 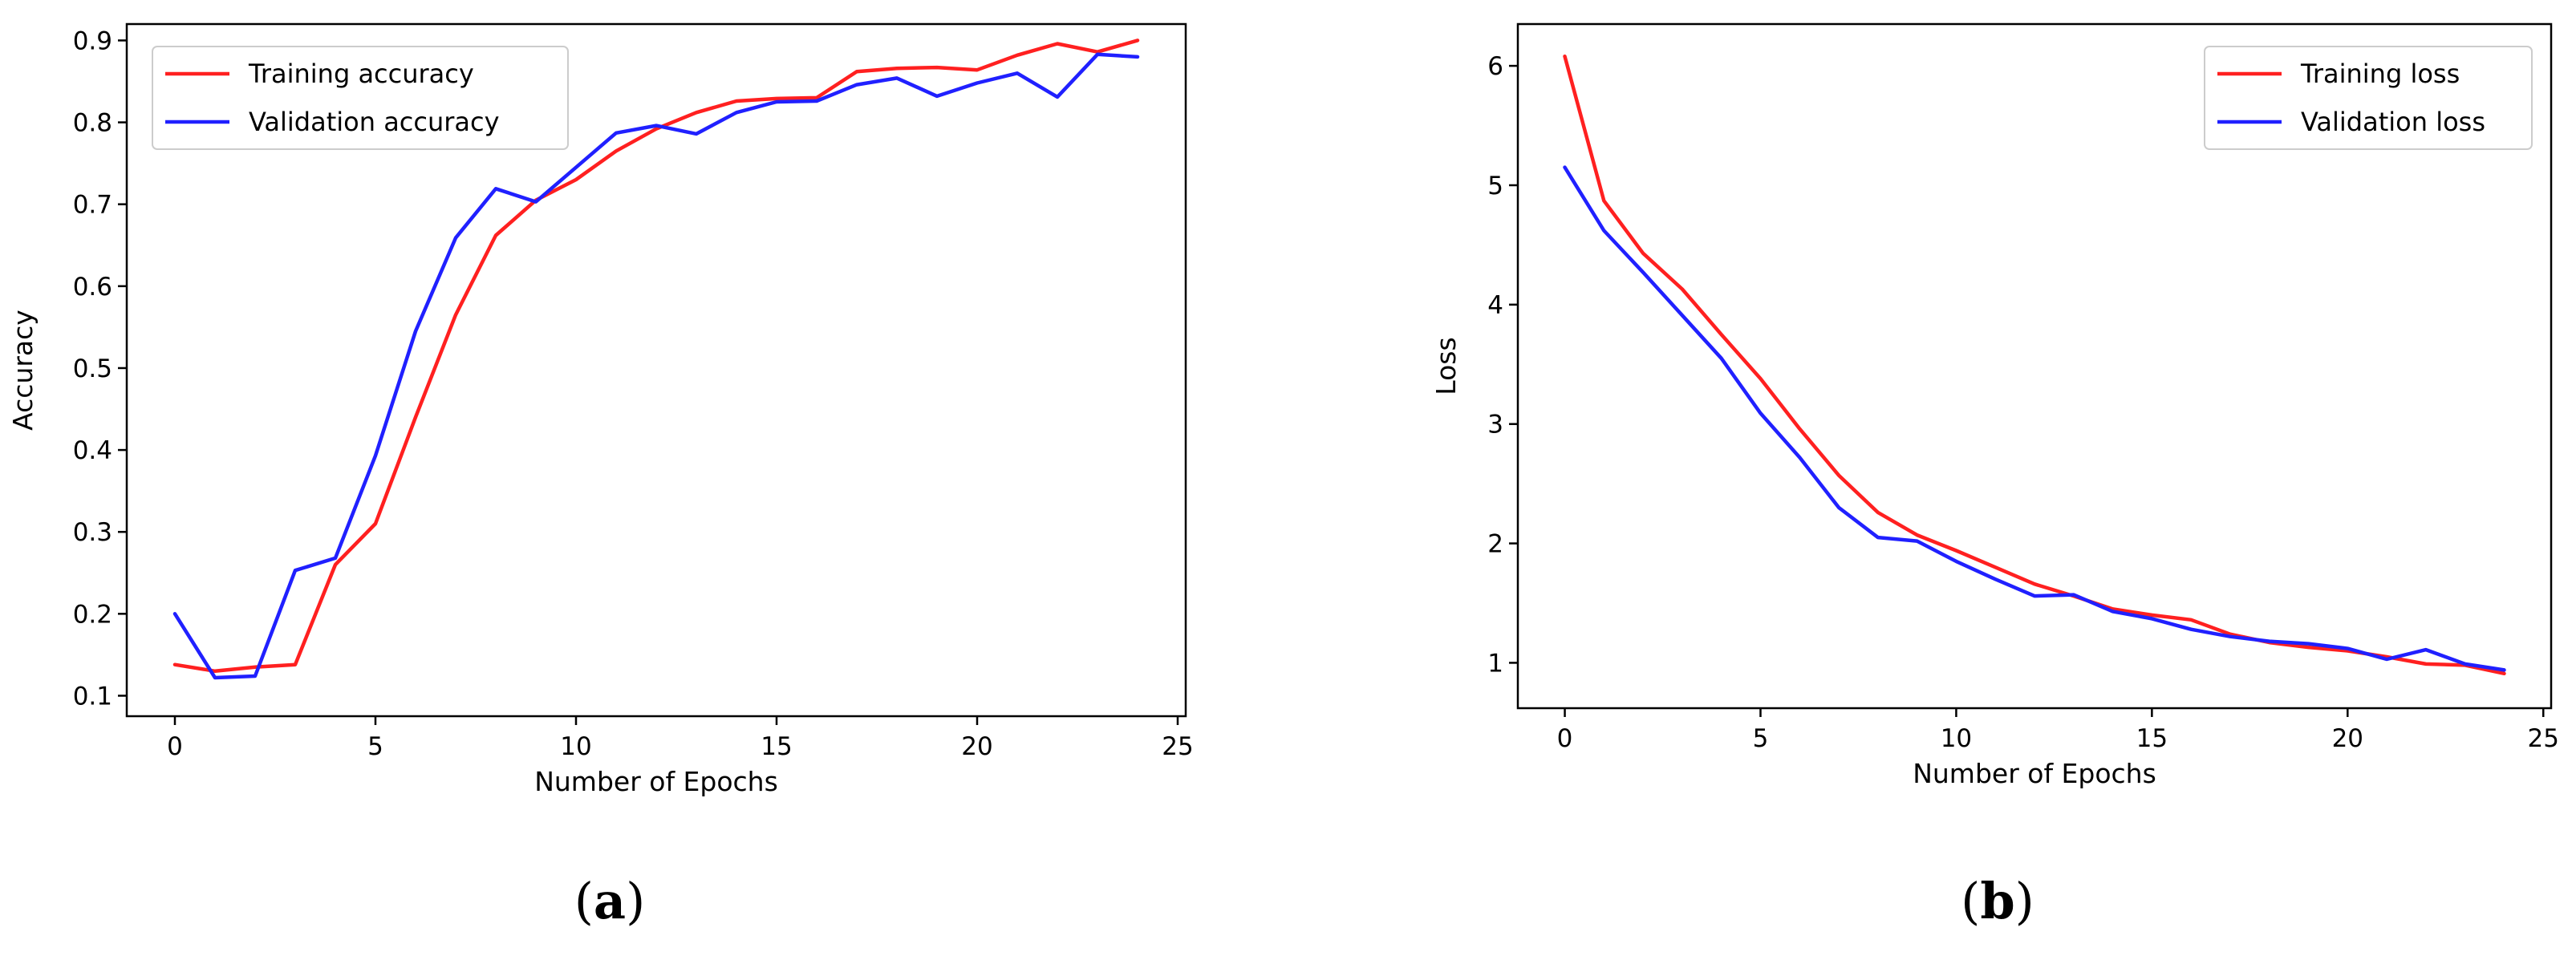 What do you see at coordinates (1495, 66) in the screenshot?
I see `y-tick-label: 6` at bounding box center [1495, 66].